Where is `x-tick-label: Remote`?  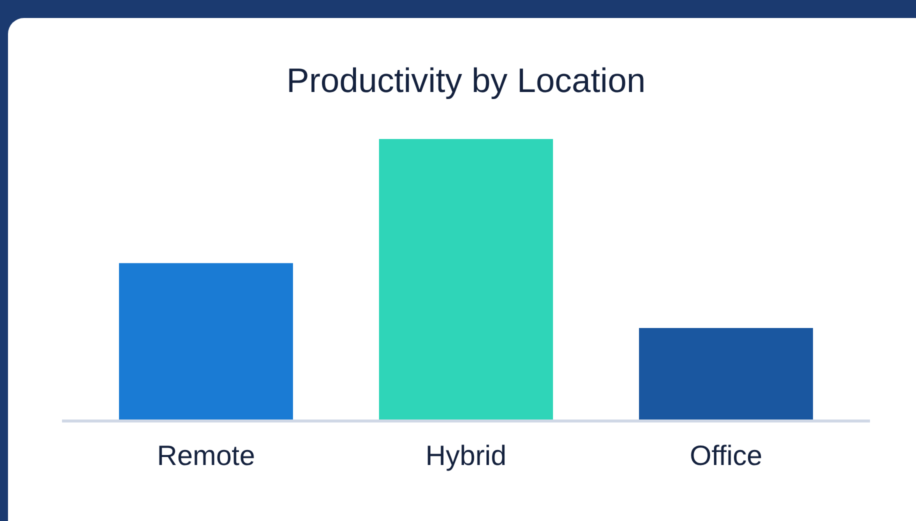
x-tick-label: Remote is located at coordinates (206, 455).